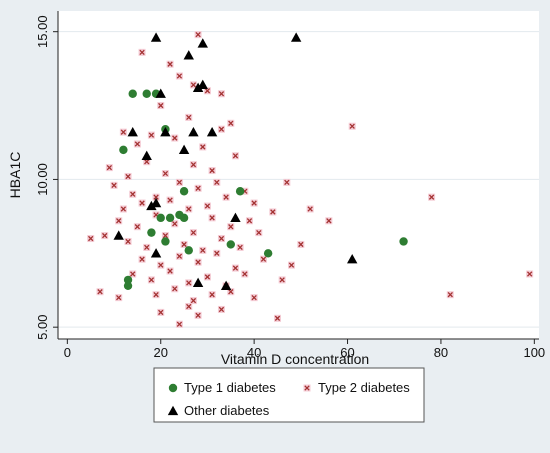  What do you see at coordinates (42, 179) in the screenshot?
I see `y-tick-label: 10.00` at bounding box center [42, 179].